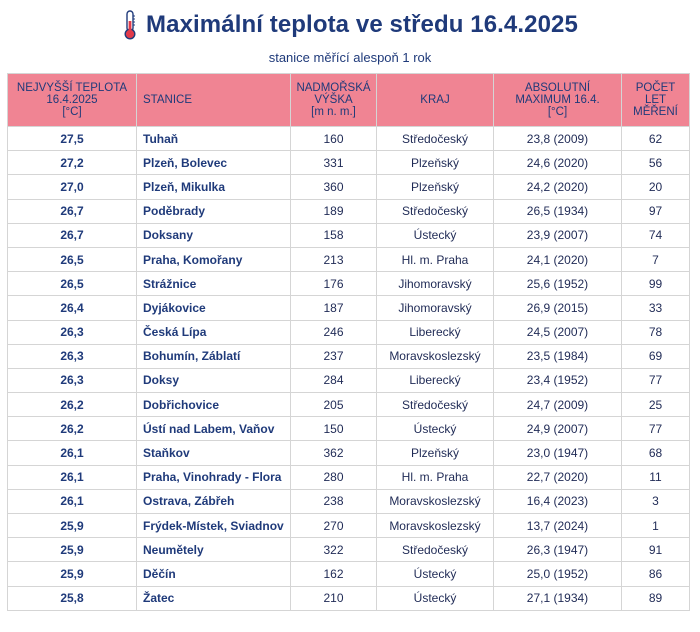 Image resolution: width=700 pixels, height=632 pixels. I want to click on cell-temperature: 27,5, so click(72, 138).